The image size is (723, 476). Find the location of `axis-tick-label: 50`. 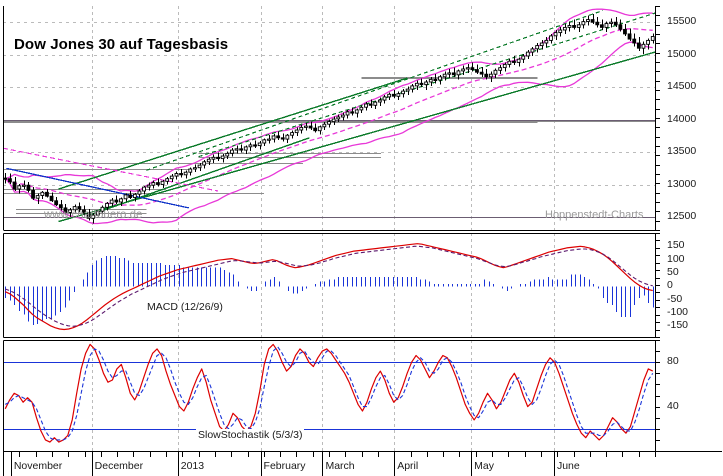

axis-tick-label: 50 is located at coordinates (673, 272).